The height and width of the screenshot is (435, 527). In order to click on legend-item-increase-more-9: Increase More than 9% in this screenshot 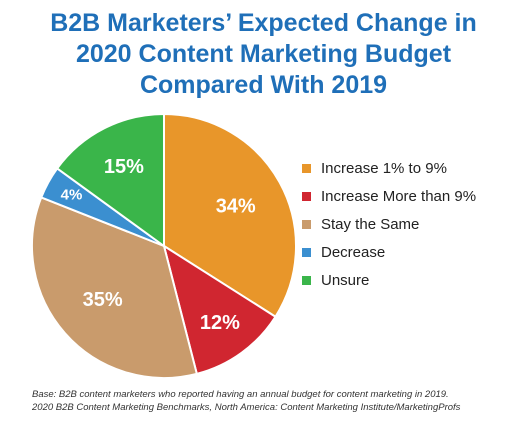, I will do `click(412, 196)`.